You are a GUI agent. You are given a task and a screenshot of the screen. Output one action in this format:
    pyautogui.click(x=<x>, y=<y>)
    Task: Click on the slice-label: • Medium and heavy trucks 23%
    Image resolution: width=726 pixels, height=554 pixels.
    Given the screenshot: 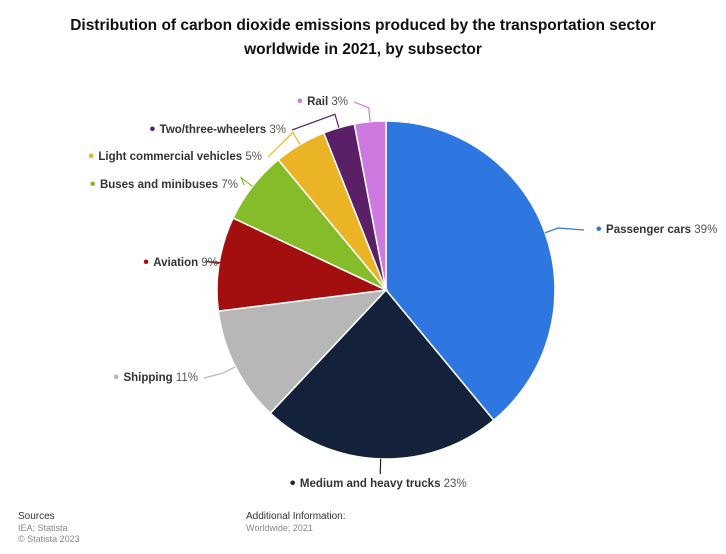 What is the action you would take?
    pyautogui.click(x=378, y=483)
    